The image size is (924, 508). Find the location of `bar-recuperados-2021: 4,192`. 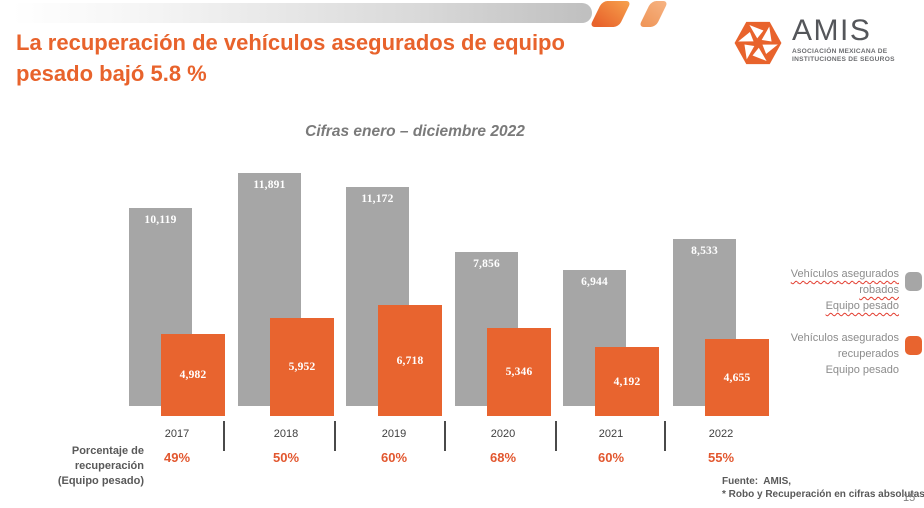

bar-recuperados-2021: 4,192 is located at coordinates (627, 381).